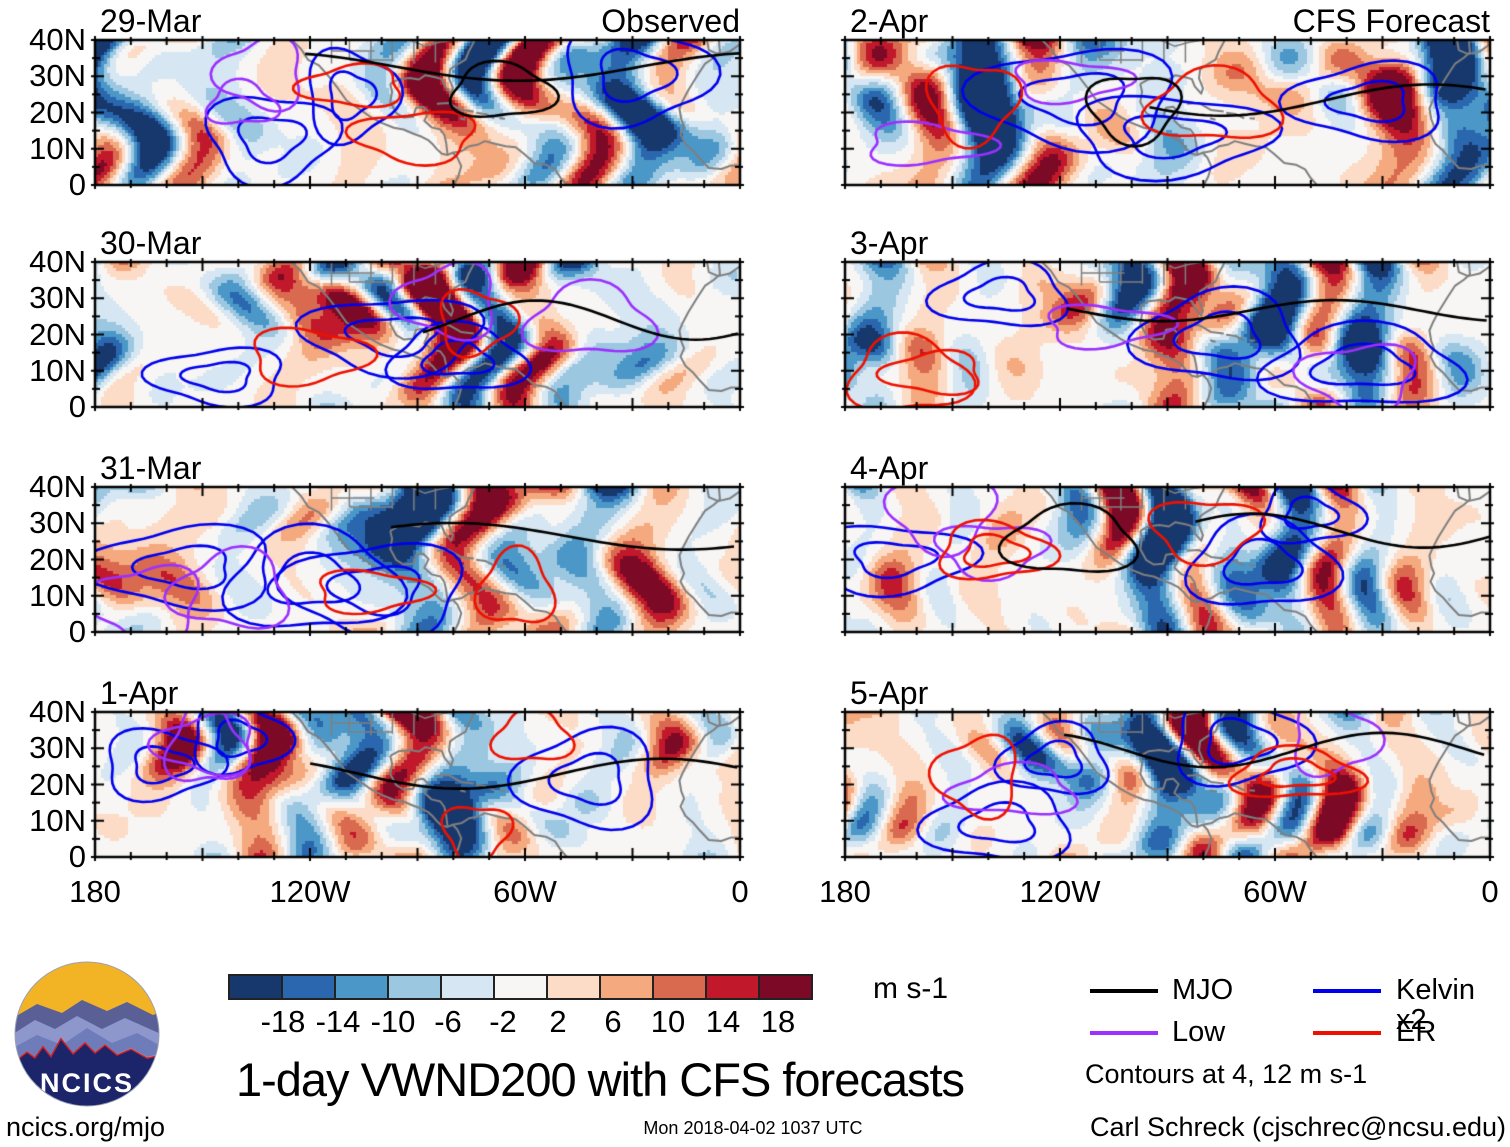  Describe the element at coordinates (1435, 1005) in the screenshot. I see `legend-label: Kelvin x2` at that location.